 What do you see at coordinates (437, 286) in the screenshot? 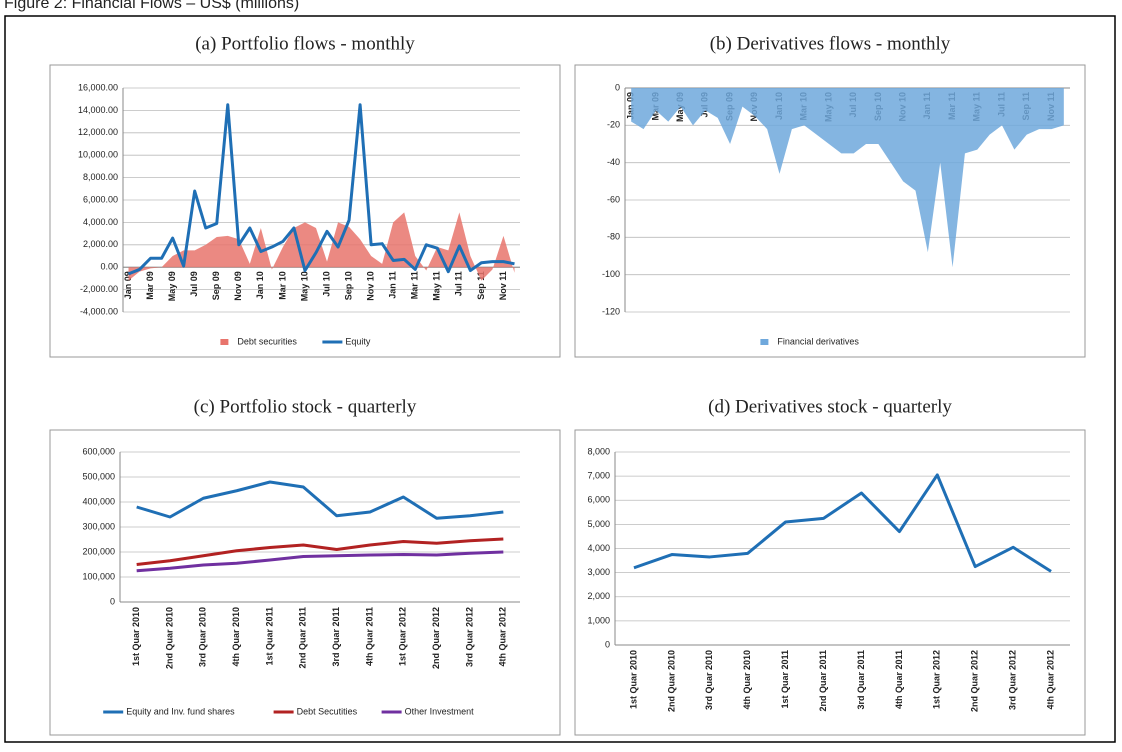
I see `x-tick-label: May 11` at bounding box center [437, 286].